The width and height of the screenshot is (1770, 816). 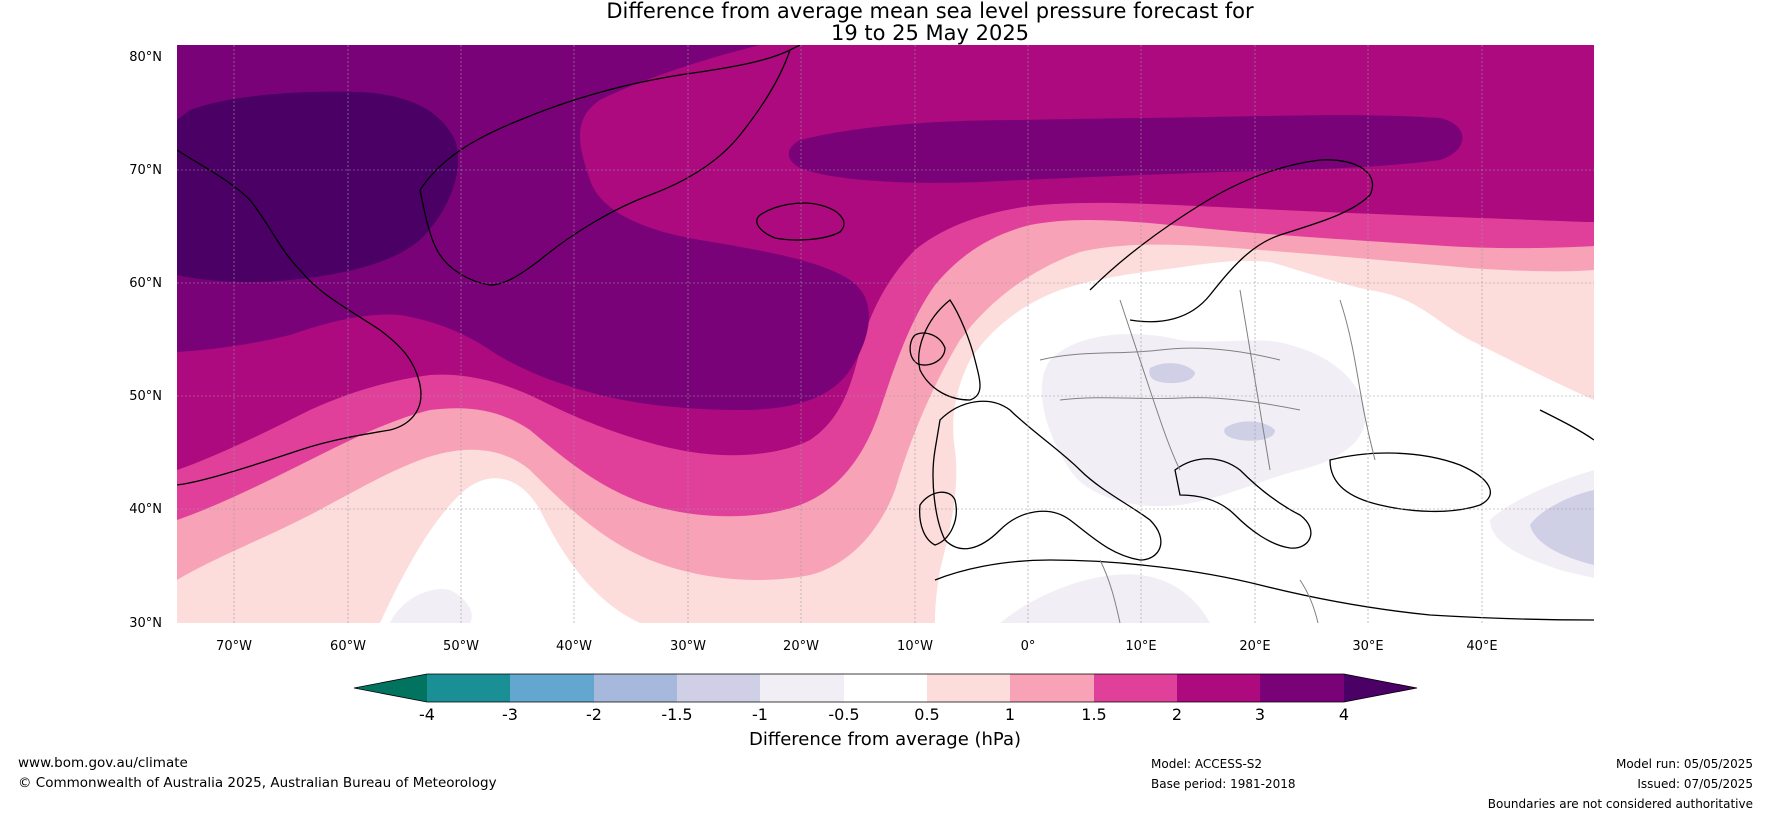 What do you see at coordinates (145, 509) in the screenshot?
I see `lat-label-40n: 40°N` at bounding box center [145, 509].